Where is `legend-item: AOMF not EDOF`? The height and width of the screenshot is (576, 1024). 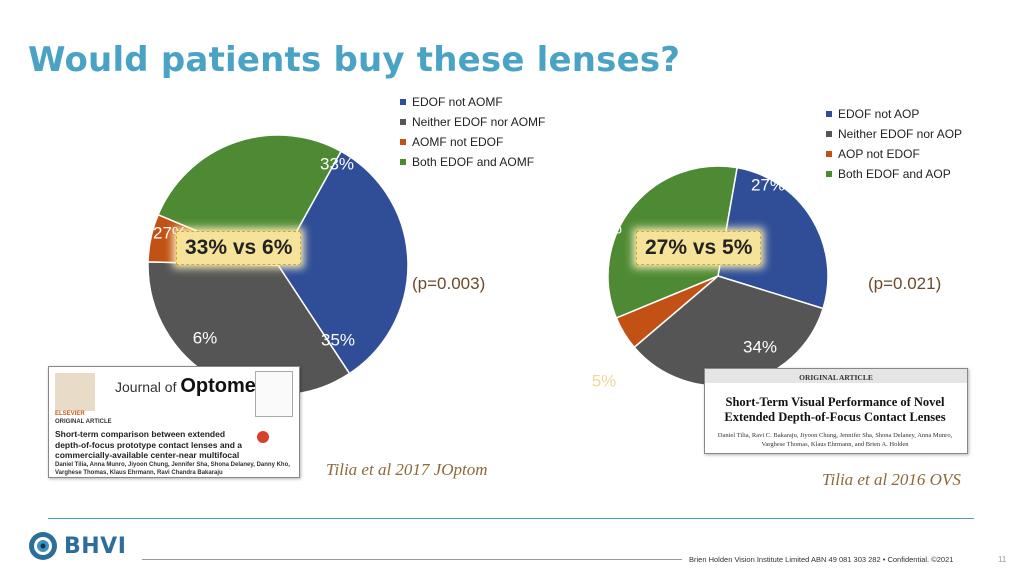 legend-item: AOMF not EDOF is located at coordinates (472, 142).